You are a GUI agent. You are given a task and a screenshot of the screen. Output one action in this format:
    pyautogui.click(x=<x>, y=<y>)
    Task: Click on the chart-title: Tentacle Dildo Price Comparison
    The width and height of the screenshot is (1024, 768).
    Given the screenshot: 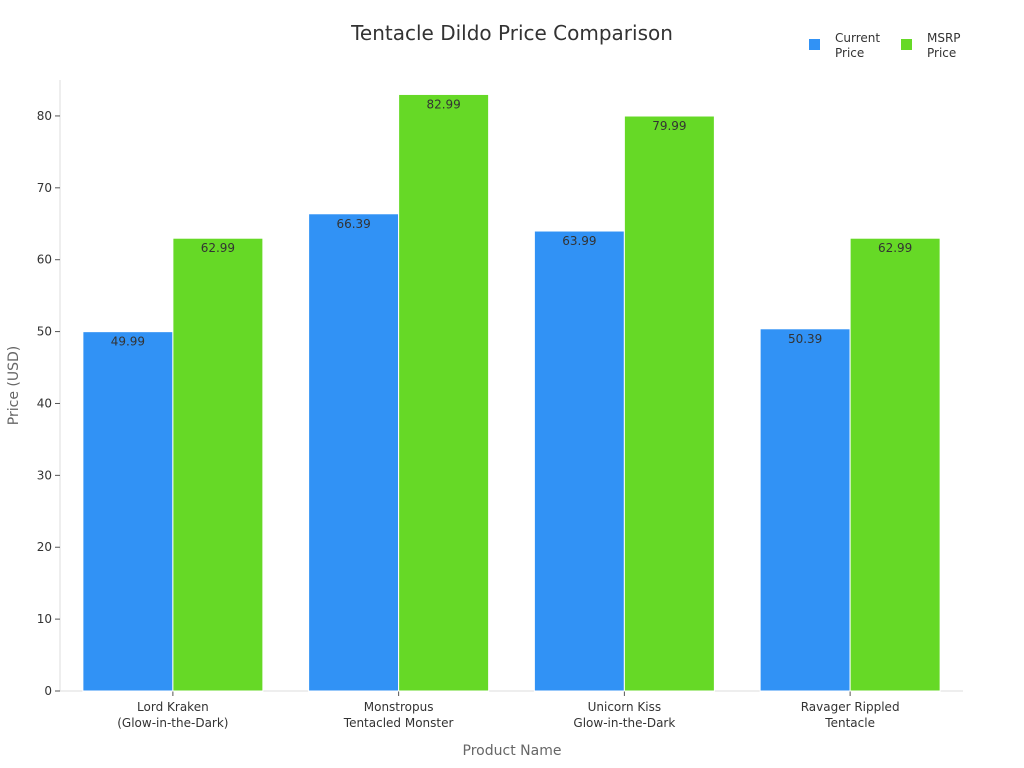 What is the action you would take?
    pyautogui.click(x=511, y=33)
    